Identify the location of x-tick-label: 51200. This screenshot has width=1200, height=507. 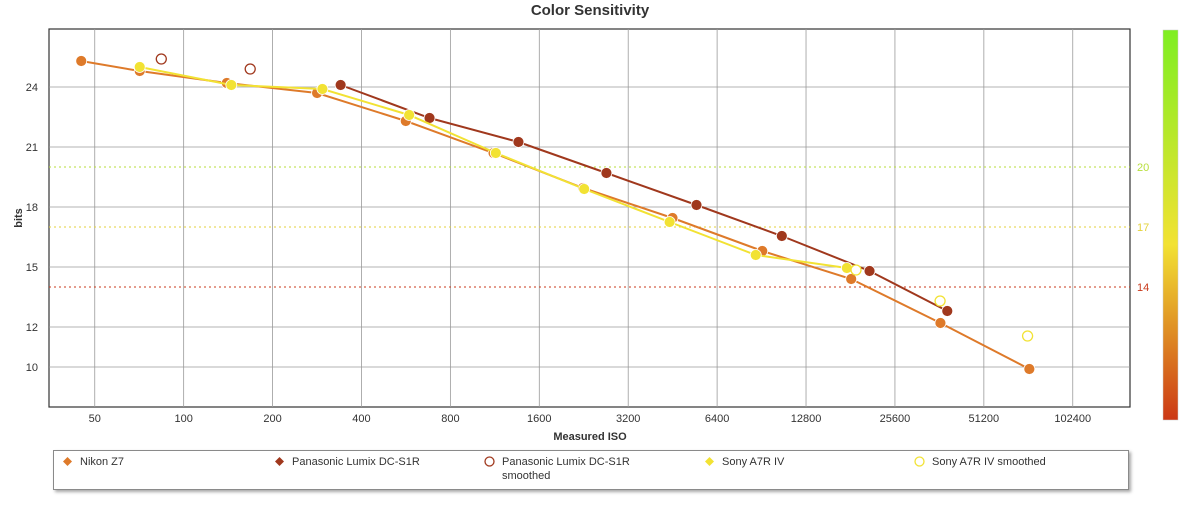
(984, 419).